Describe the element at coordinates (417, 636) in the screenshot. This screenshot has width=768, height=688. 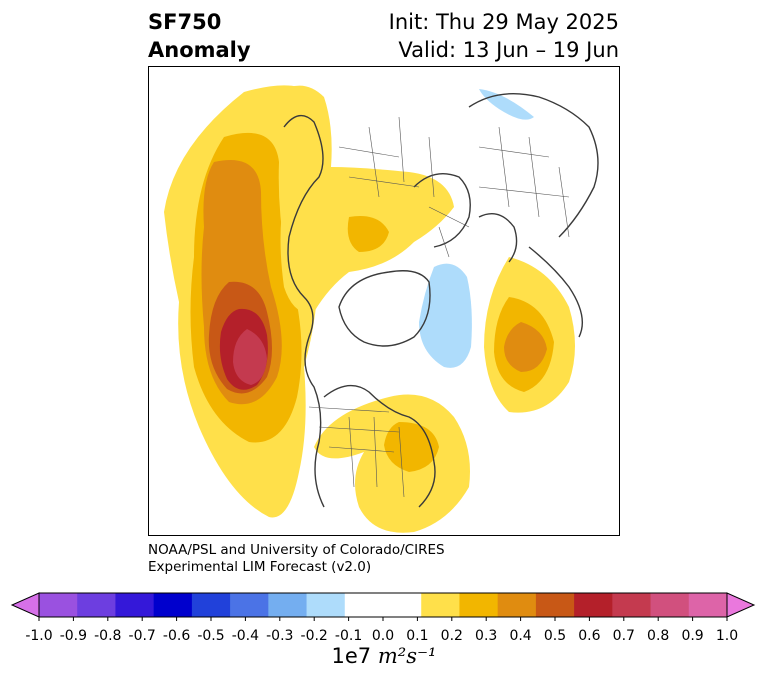
I see `colorbar-tick-label: 0.1` at that location.